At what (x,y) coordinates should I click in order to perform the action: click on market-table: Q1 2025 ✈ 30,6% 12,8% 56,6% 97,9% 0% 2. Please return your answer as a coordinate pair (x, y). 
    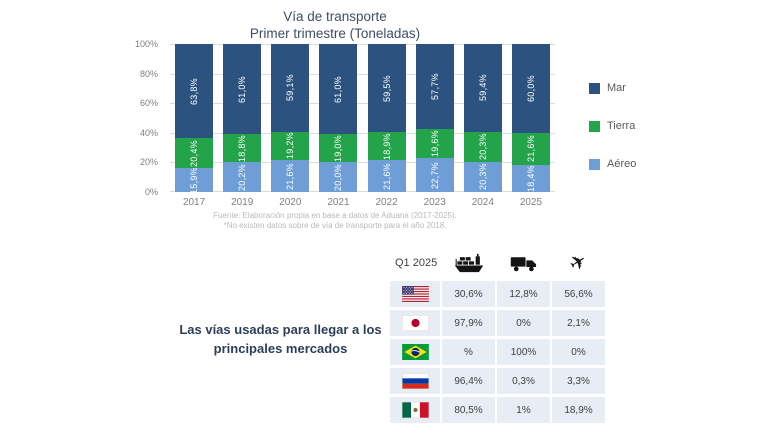
    Looking at the image, I should click on (497, 335).